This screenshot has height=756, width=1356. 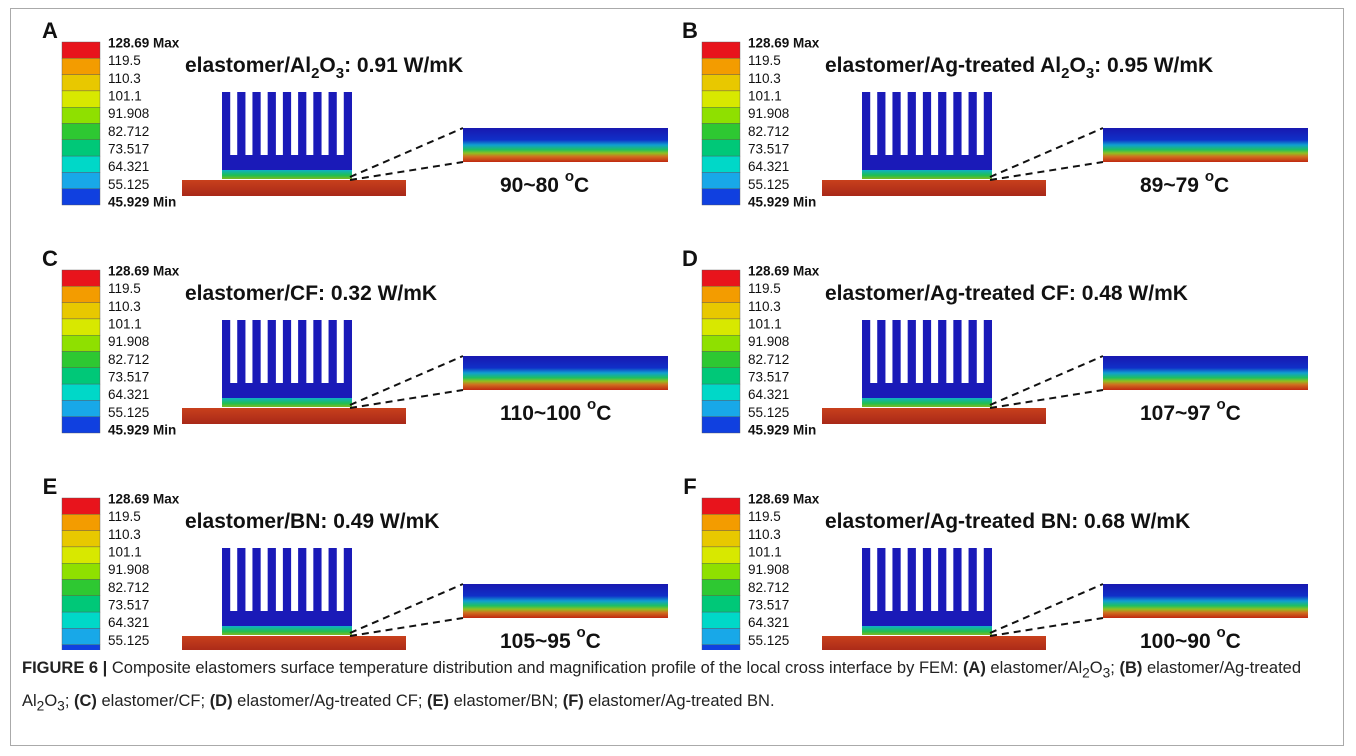 I want to click on panel-title: elastomer/Ag-treated CF: 0.48 W/mK, so click(x=1006, y=293).